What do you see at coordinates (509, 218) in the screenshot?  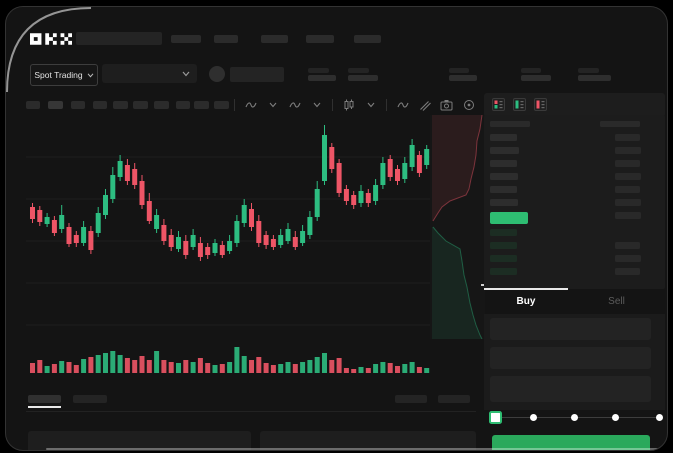 I see `orderbook-last-price` at bounding box center [509, 218].